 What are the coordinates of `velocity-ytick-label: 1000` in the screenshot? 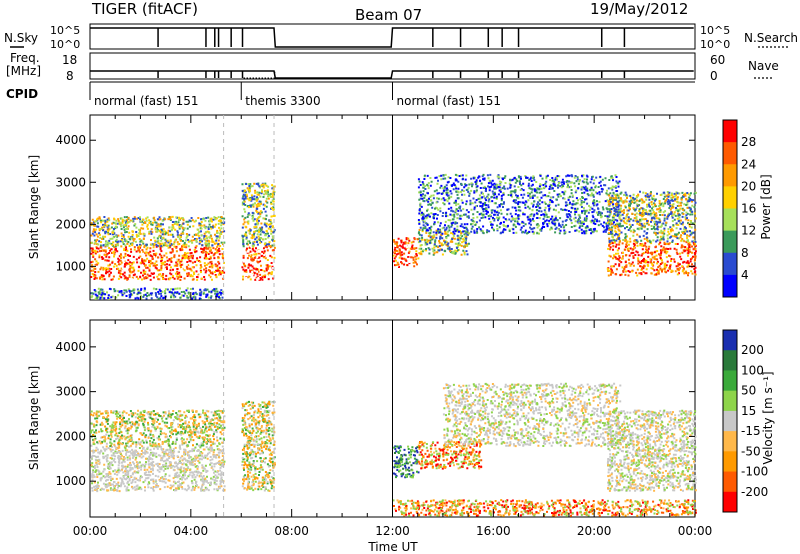 It's located at (70, 481).